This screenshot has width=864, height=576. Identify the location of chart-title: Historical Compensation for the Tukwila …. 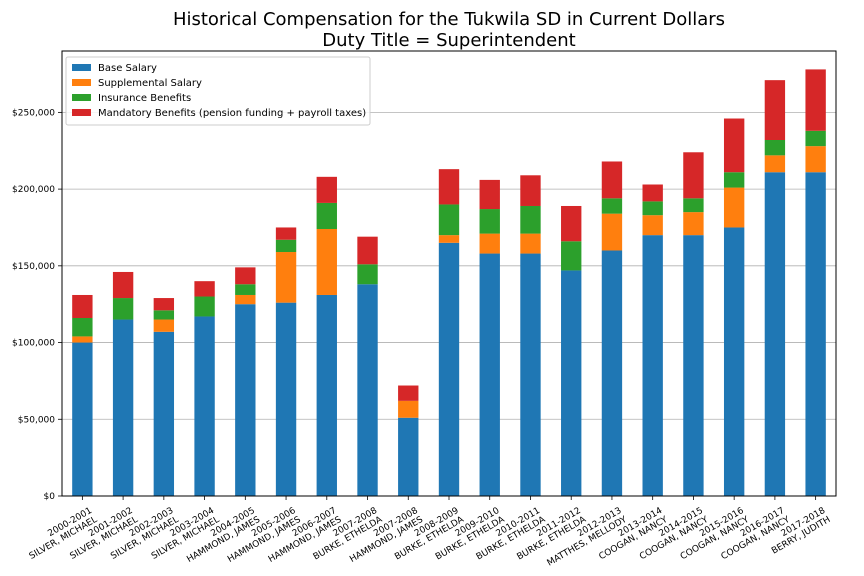
(449, 19).